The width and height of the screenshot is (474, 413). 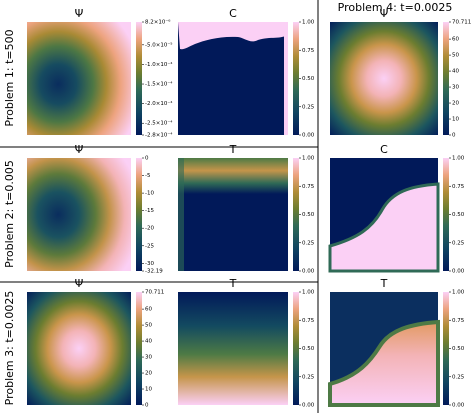 What do you see at coordinates (9, 348) in the screenshot?
I see `row-label: Problem 3: t=0.0025` at bounding box center [9, 348].